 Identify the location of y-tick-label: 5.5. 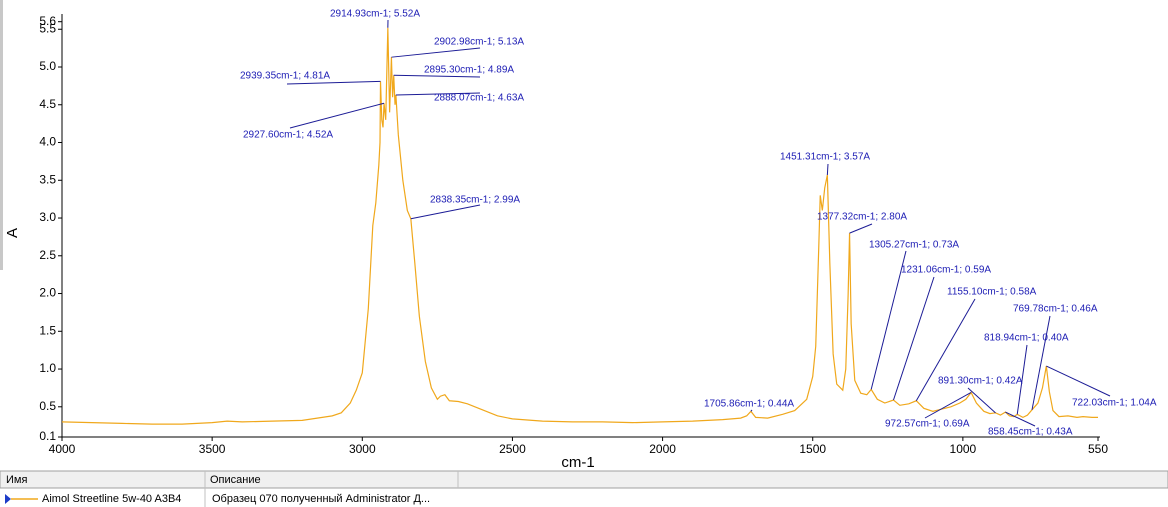
(47, 28).